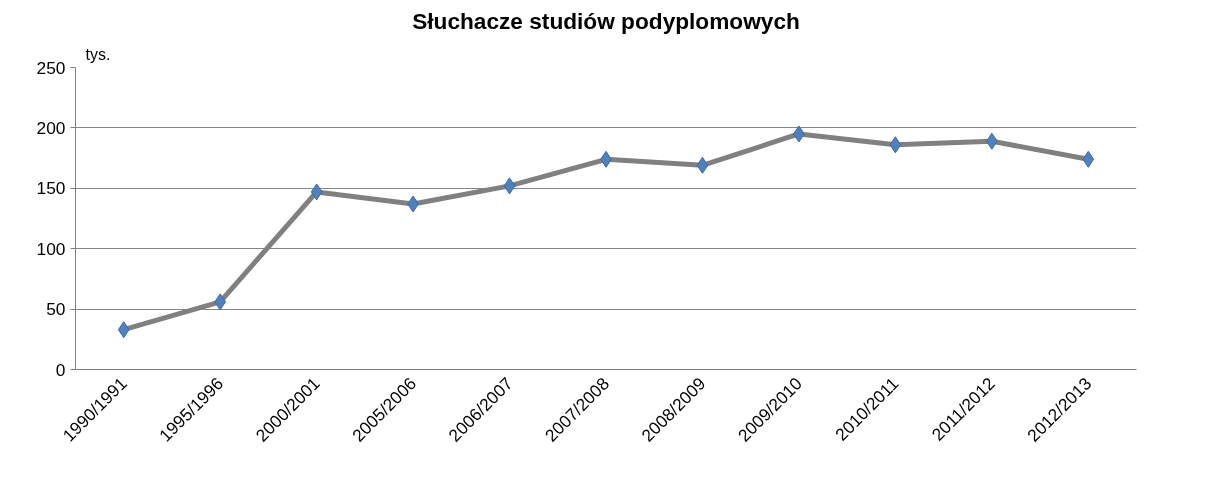  I want to click on y-tick-label: 50, so click(56, 309).